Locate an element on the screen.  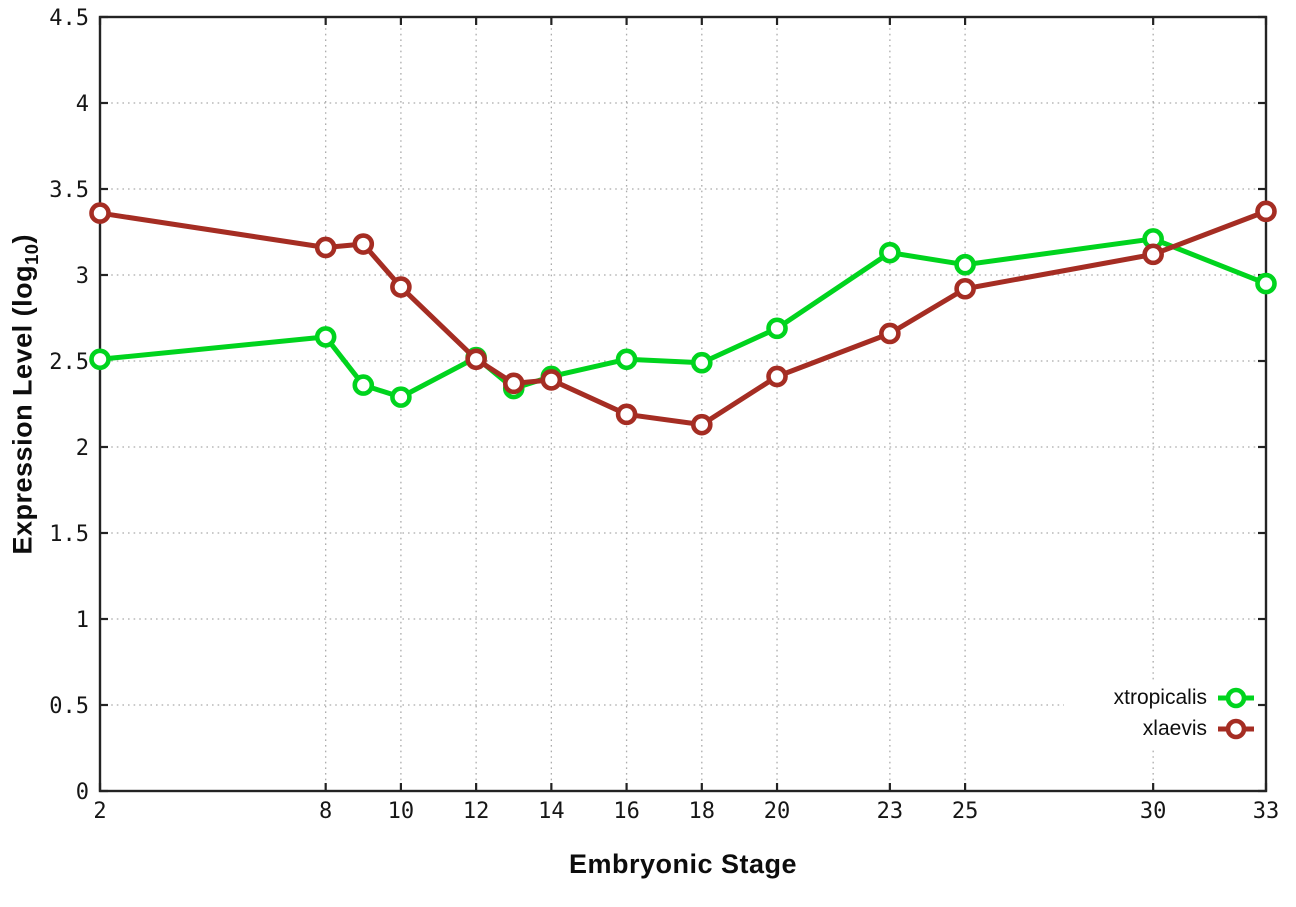
y-tick-label-4: 4 is located at coordinates (82, 104).